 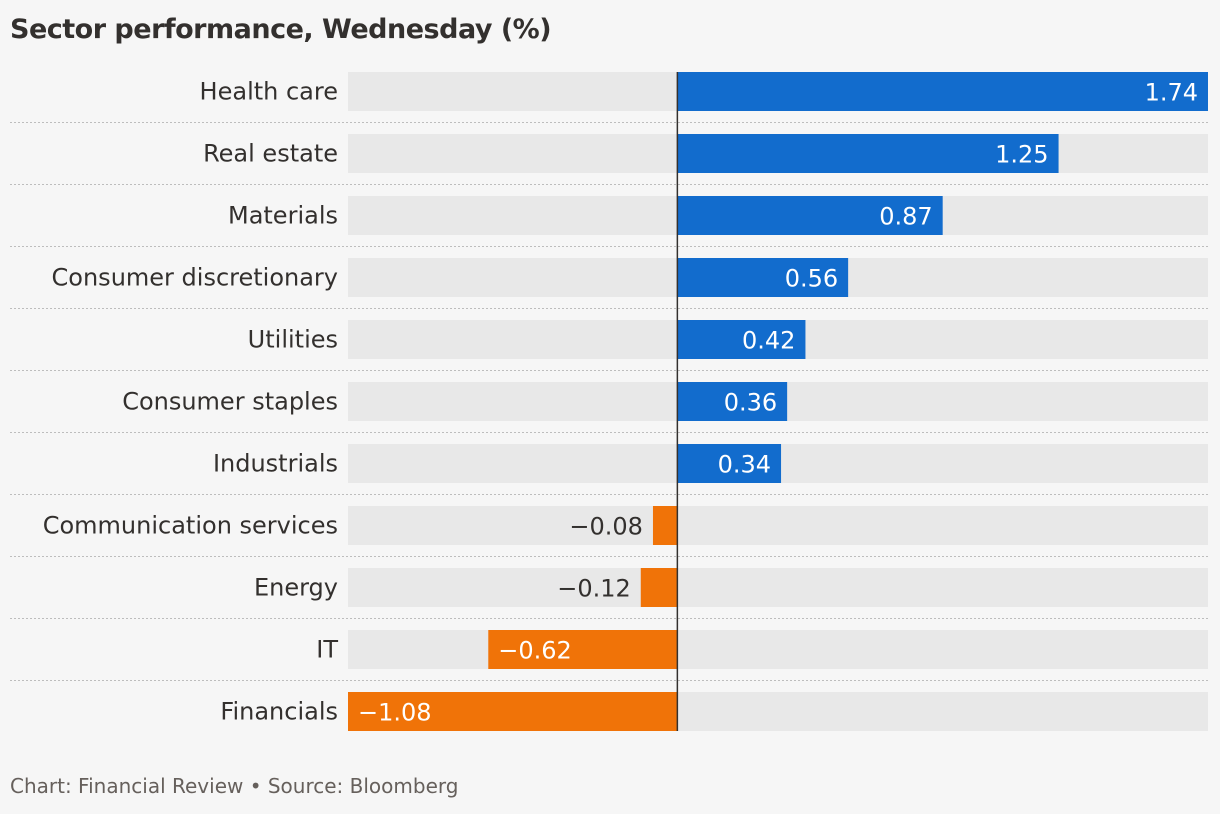 What do you see at coordinates (744, 465) in the screenshot?
I see `value-label: 0.34` at bounding box center [744, 465].